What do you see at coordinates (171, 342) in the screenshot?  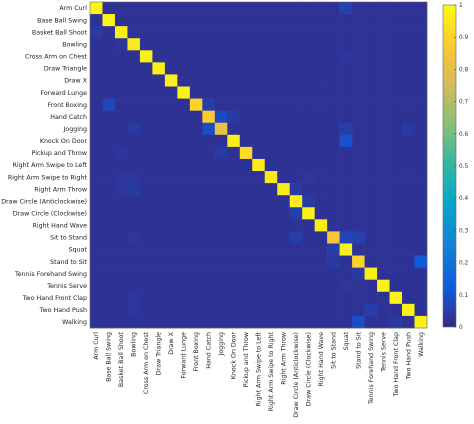 I see `x-tick-label: Draw X` at bounding box center [171, 342].